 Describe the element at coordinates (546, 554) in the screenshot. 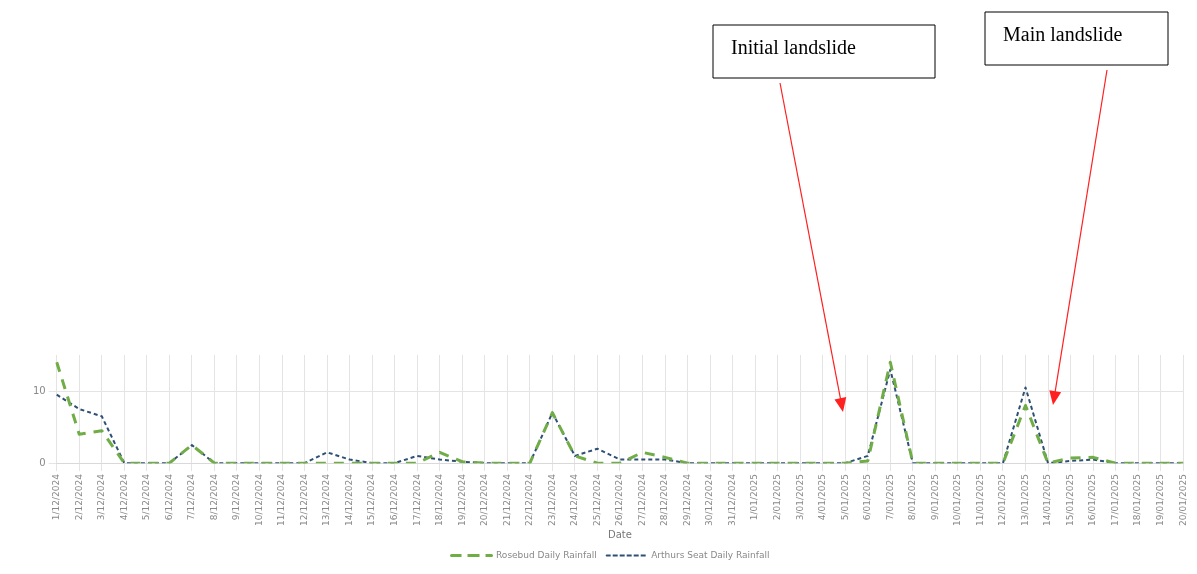

I see `legend-label: Rosebud Daily Rainfall` at that location.